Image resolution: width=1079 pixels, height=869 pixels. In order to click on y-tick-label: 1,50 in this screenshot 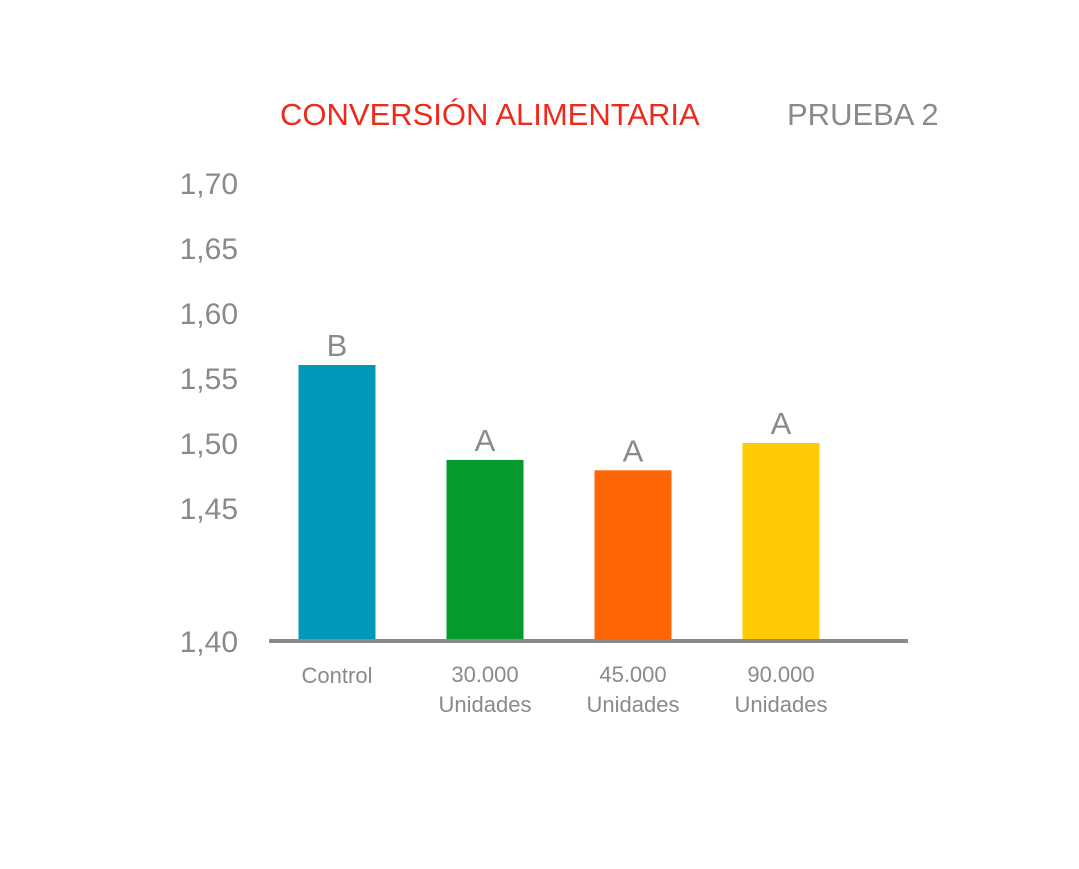, I will do `click(209, 444)`.